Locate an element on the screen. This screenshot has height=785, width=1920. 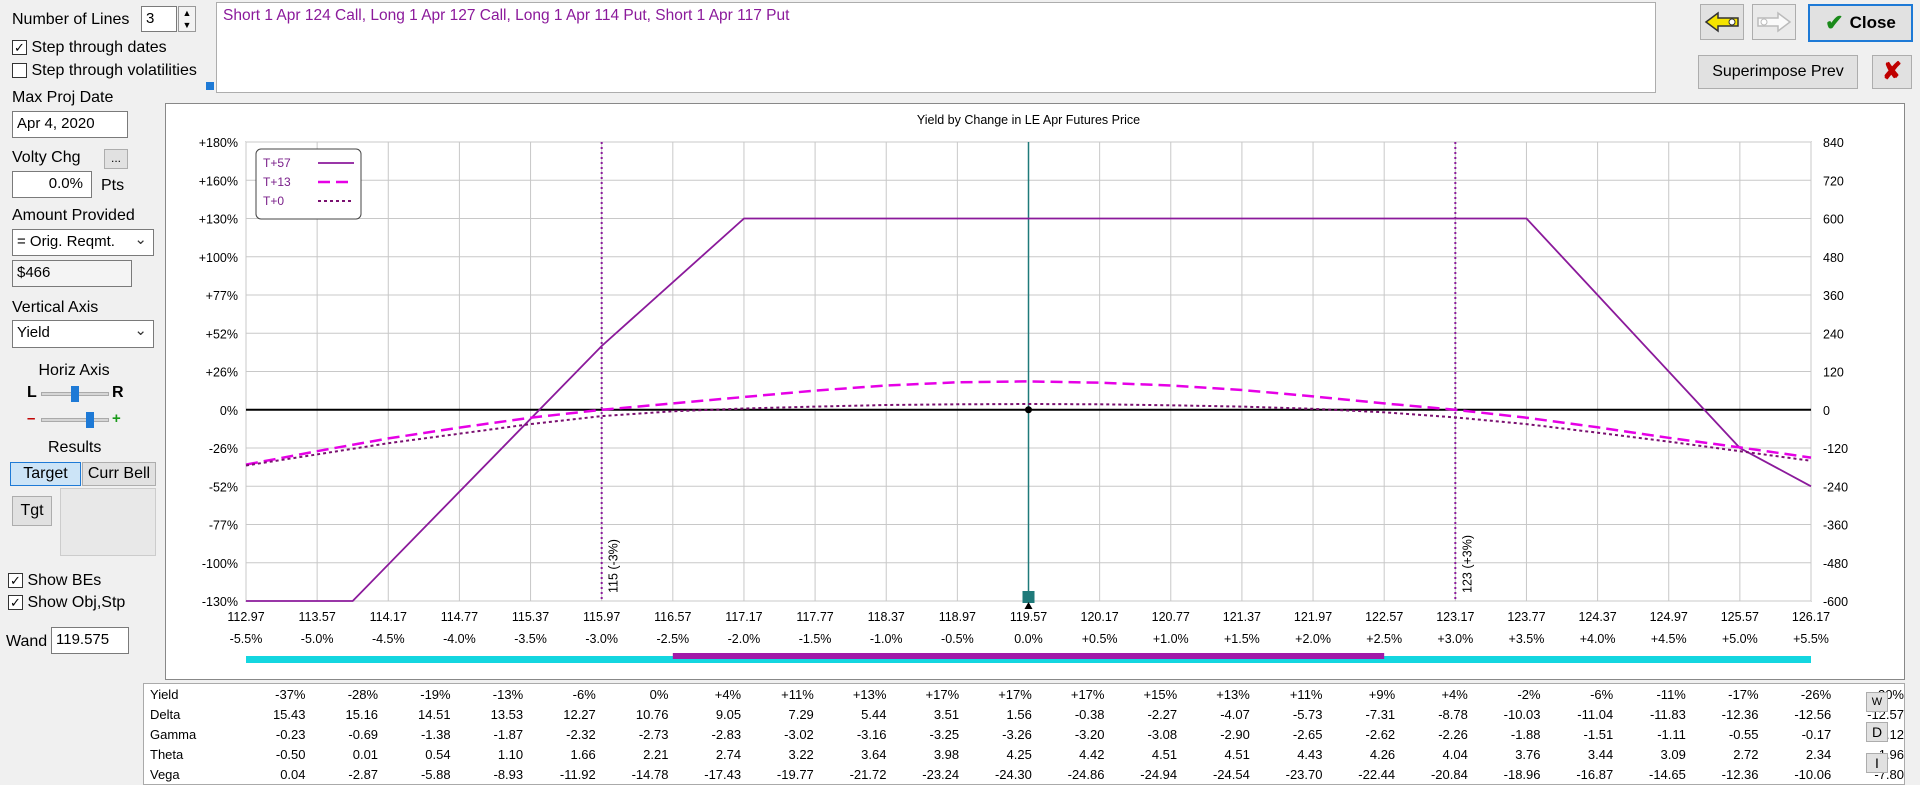
amount-provided-select: = Orig. Reqmt. is located at coordinates (83, 242).